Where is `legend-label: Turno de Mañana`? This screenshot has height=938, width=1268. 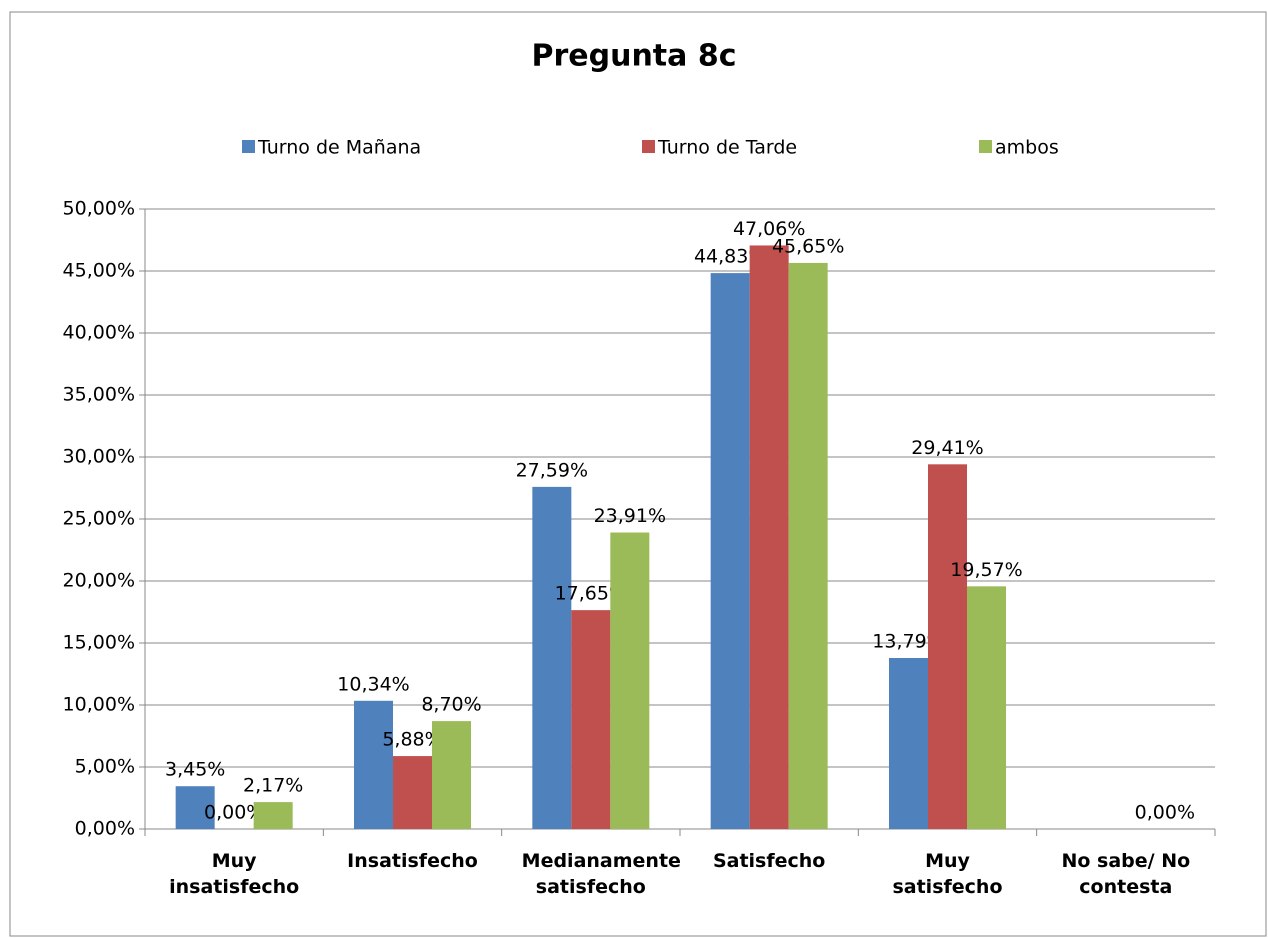 legend-label: Turno de Mañana is located at coordinates (339, 148).